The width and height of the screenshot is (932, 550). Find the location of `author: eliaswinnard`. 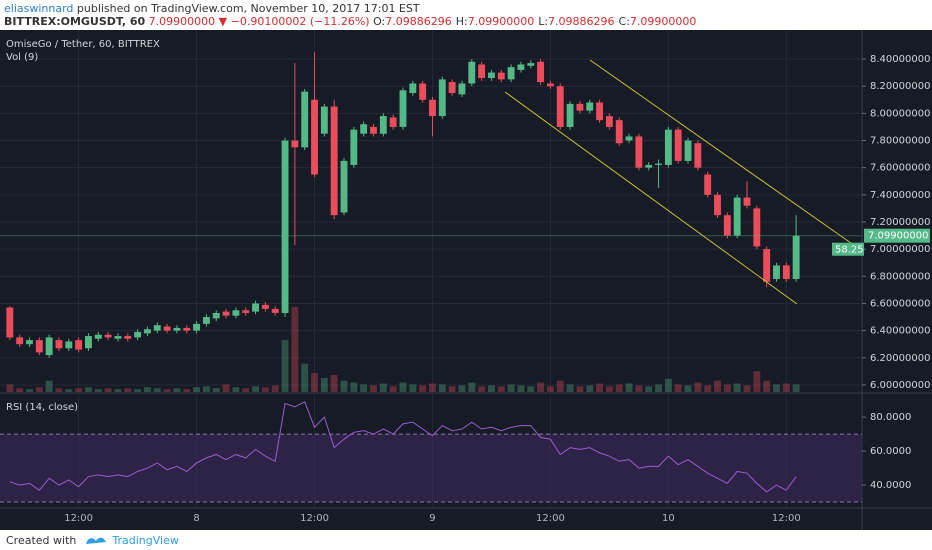

author: eliaswinnard is located at coordinates (39, 8).